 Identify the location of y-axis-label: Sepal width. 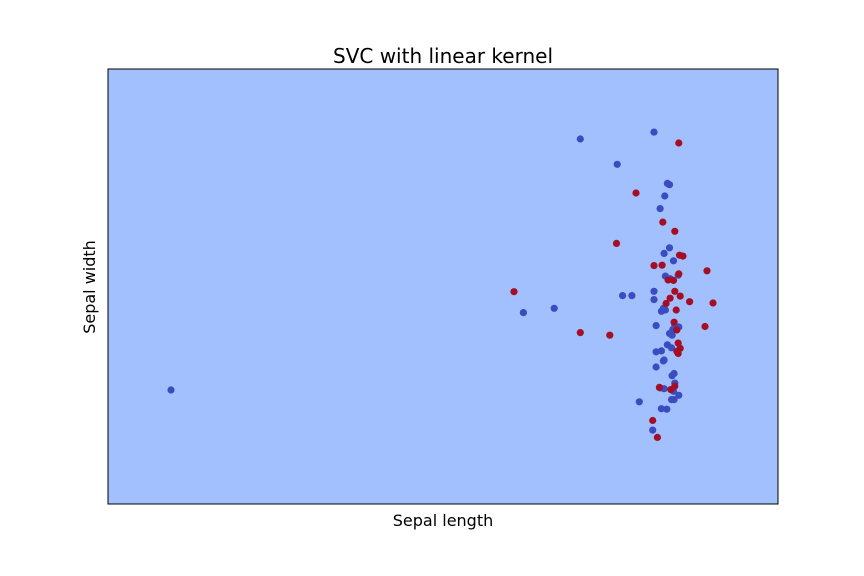
(89, 287).